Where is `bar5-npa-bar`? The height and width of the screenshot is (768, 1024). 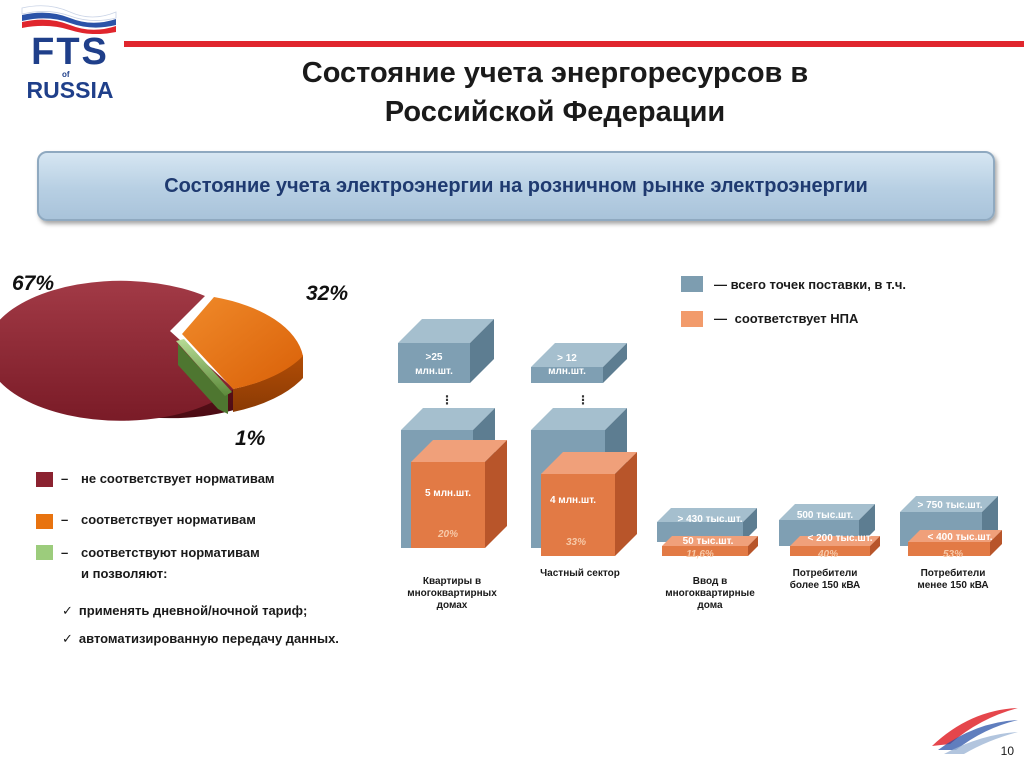 bar5-npa-bar is located at coordinates (955, 543).